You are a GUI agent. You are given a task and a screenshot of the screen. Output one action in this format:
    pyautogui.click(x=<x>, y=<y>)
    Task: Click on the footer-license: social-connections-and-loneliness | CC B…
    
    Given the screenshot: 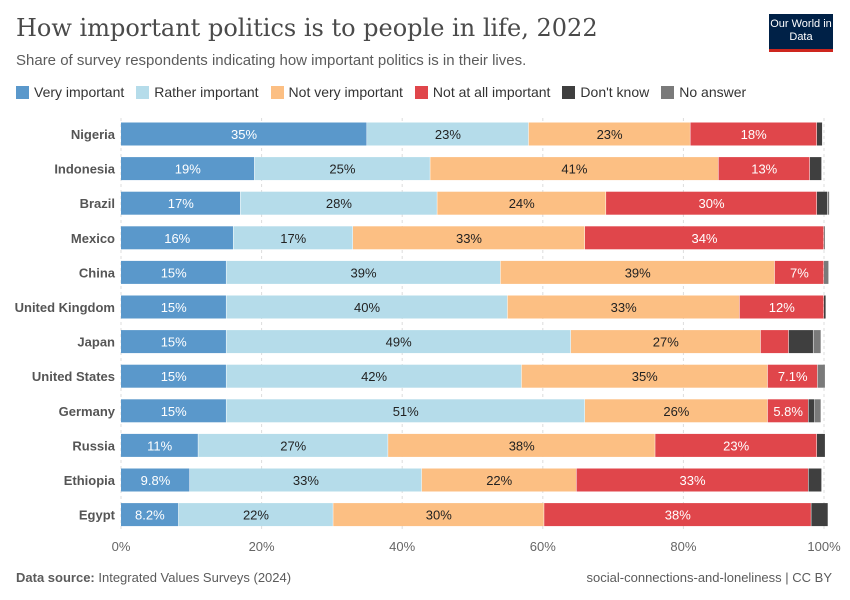 What is the action you would take?
    pyautogui.click(x=709, y=577)
    